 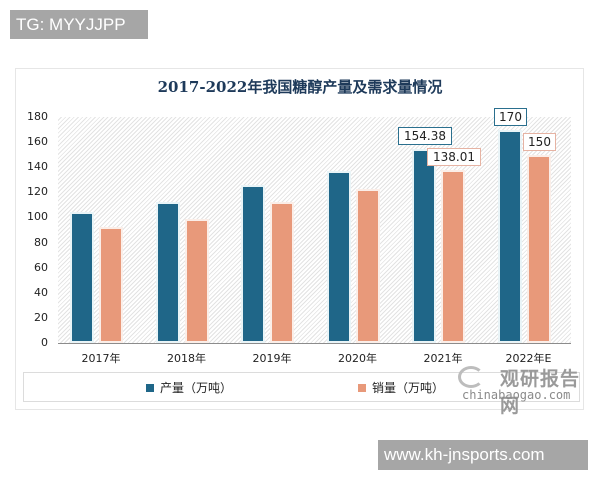 I want to click on legend-swatch-sales, so click(x=362, y=387).